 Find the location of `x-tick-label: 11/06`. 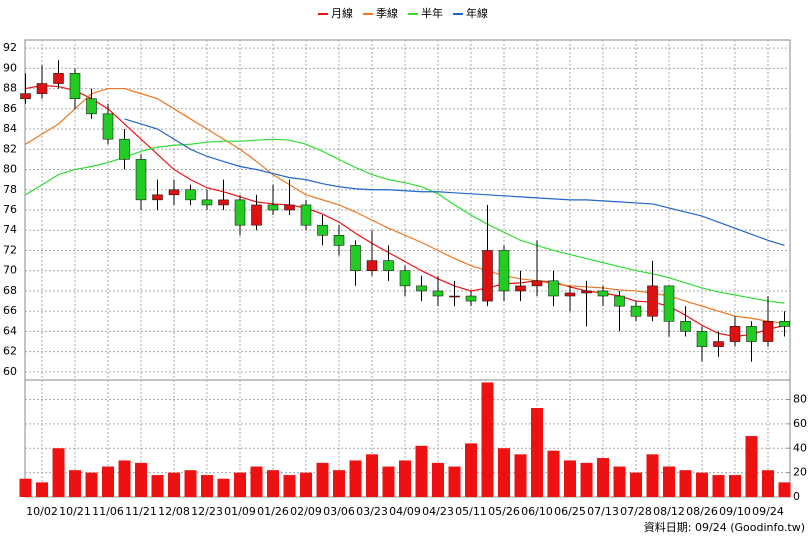

x-tick-label: 11/06 is located at coordinates (108, 511).